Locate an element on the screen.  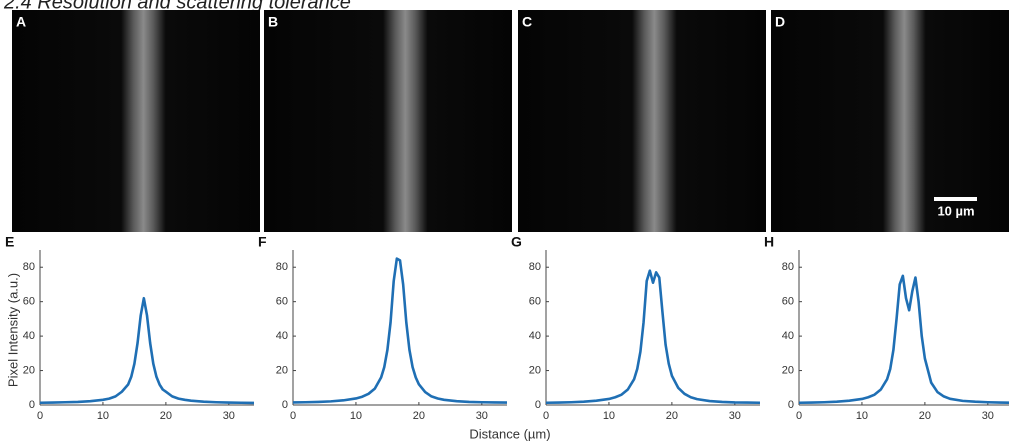
panel-label: A is located at coordinates (21, 22).